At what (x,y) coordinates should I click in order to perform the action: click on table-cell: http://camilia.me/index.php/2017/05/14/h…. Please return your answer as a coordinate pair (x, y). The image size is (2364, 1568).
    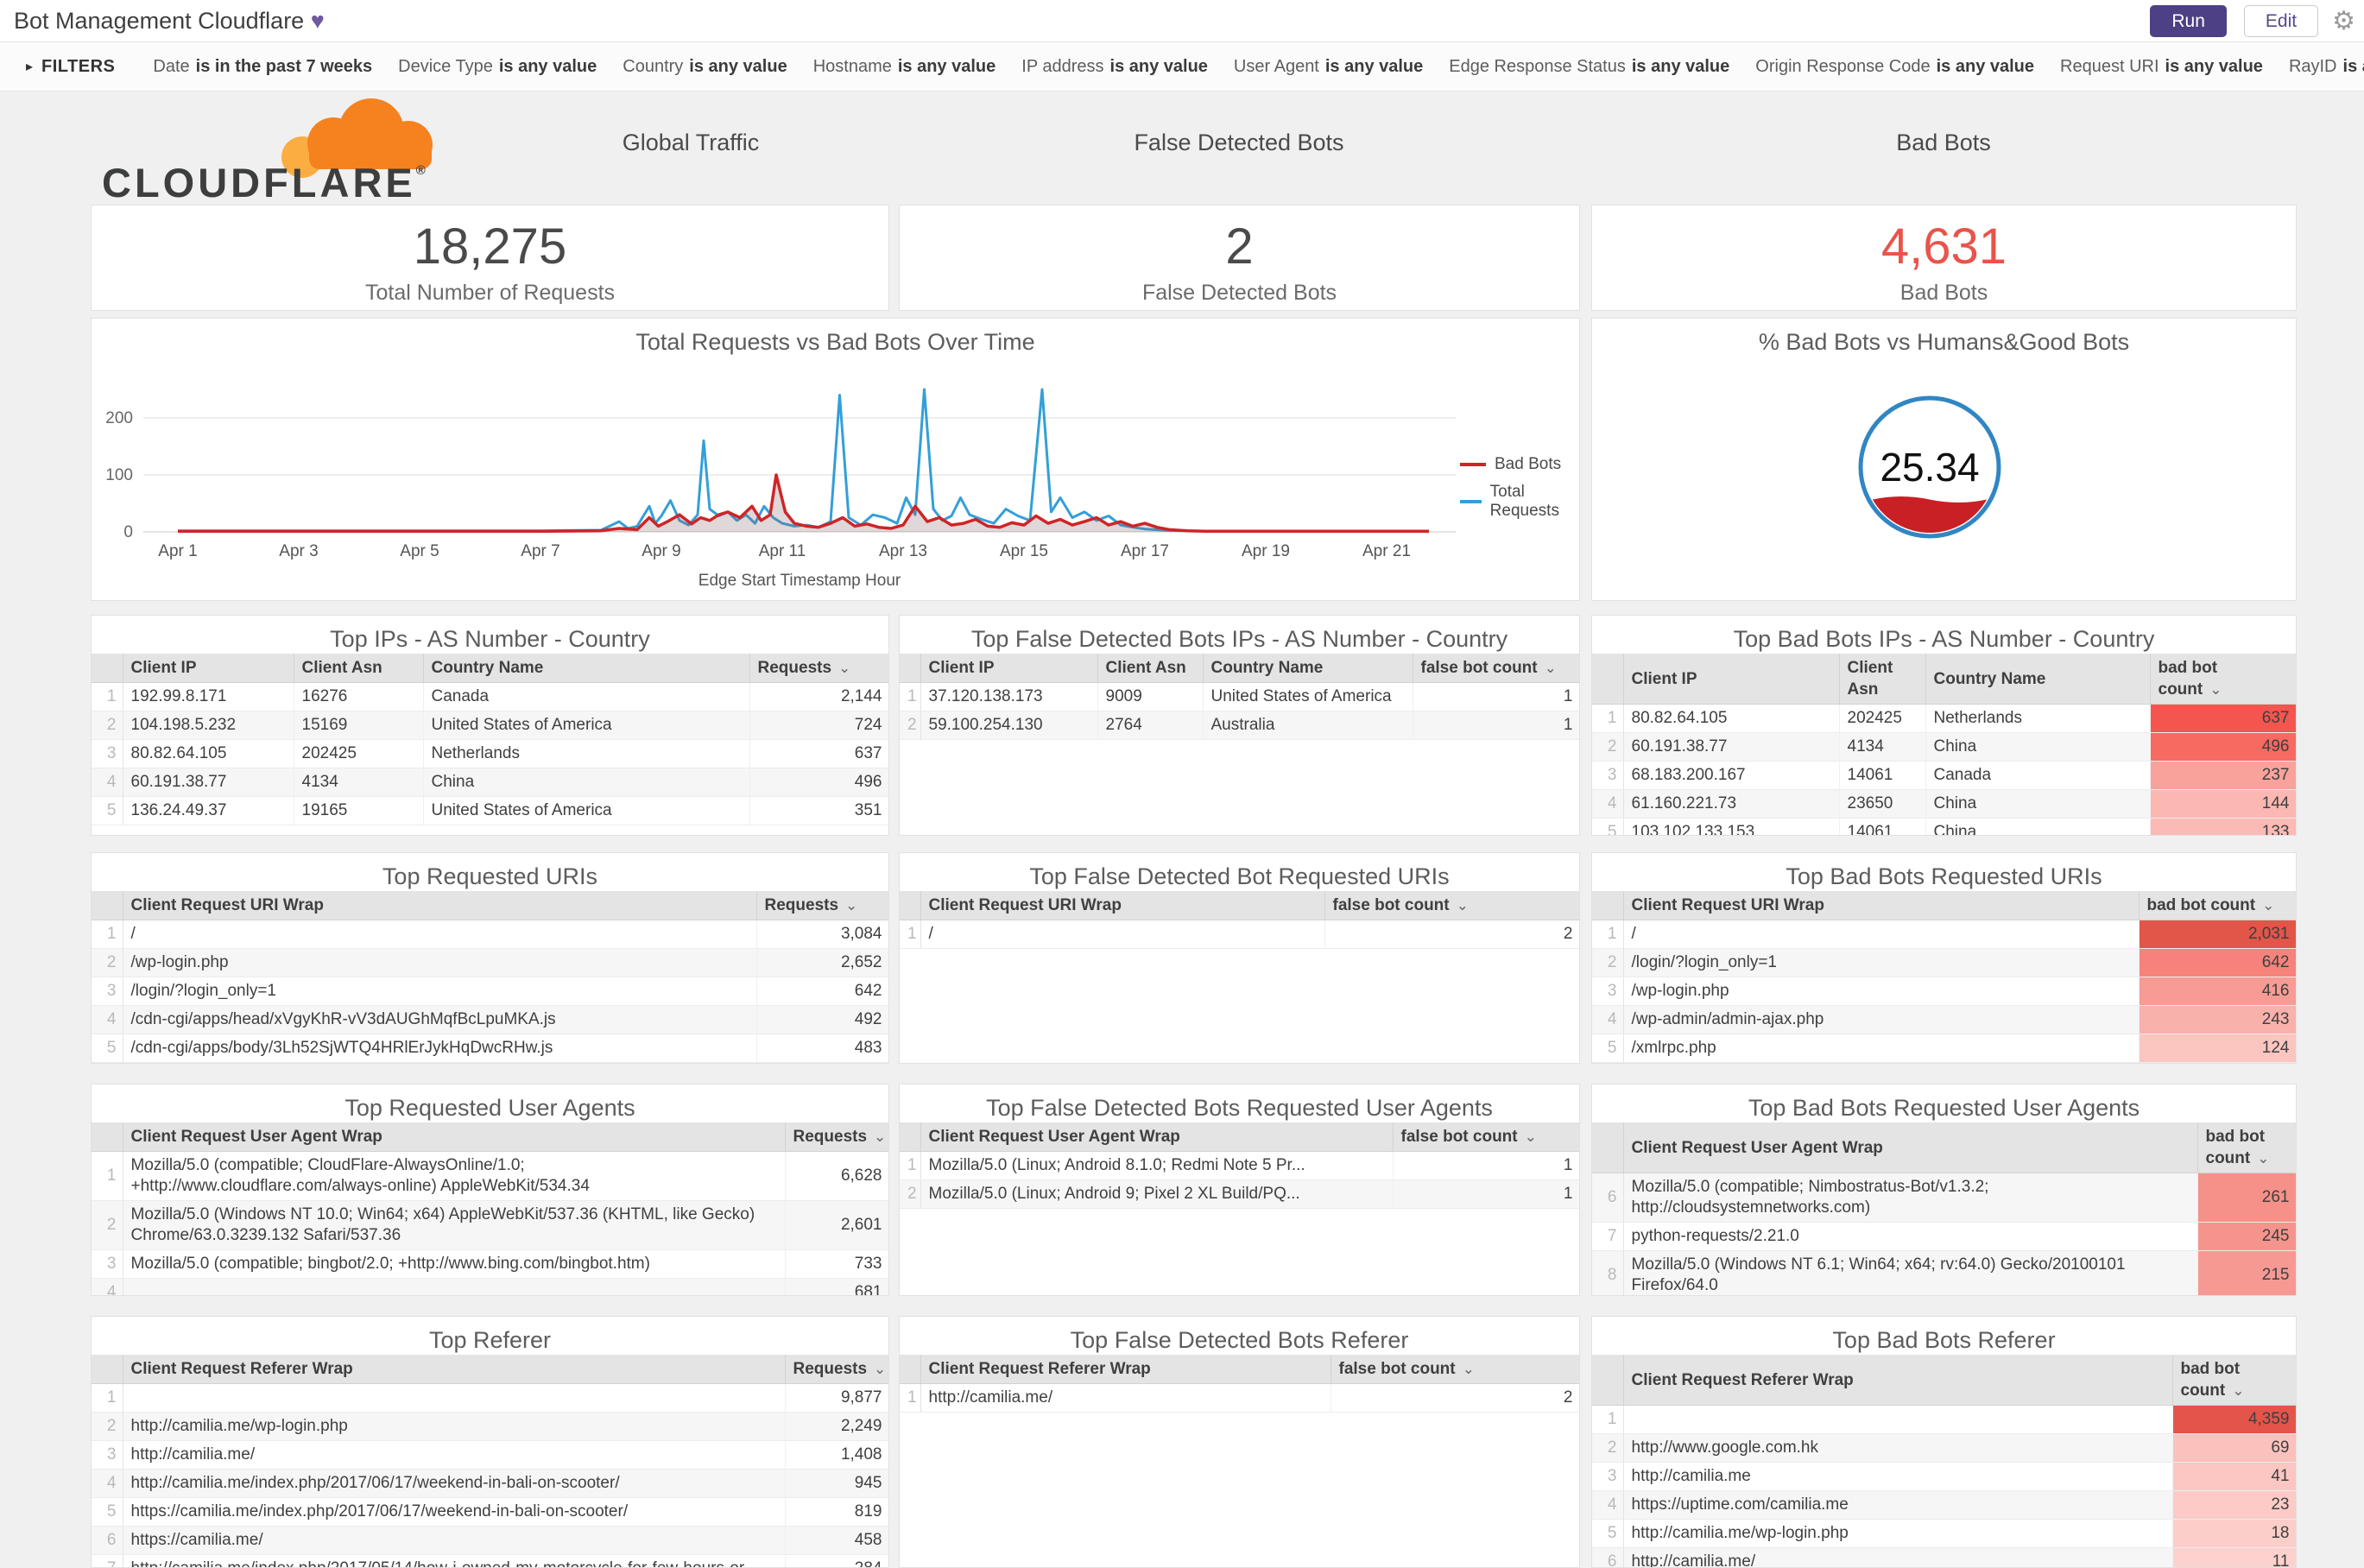
    Looking at the image, I should click on (454, 1560).